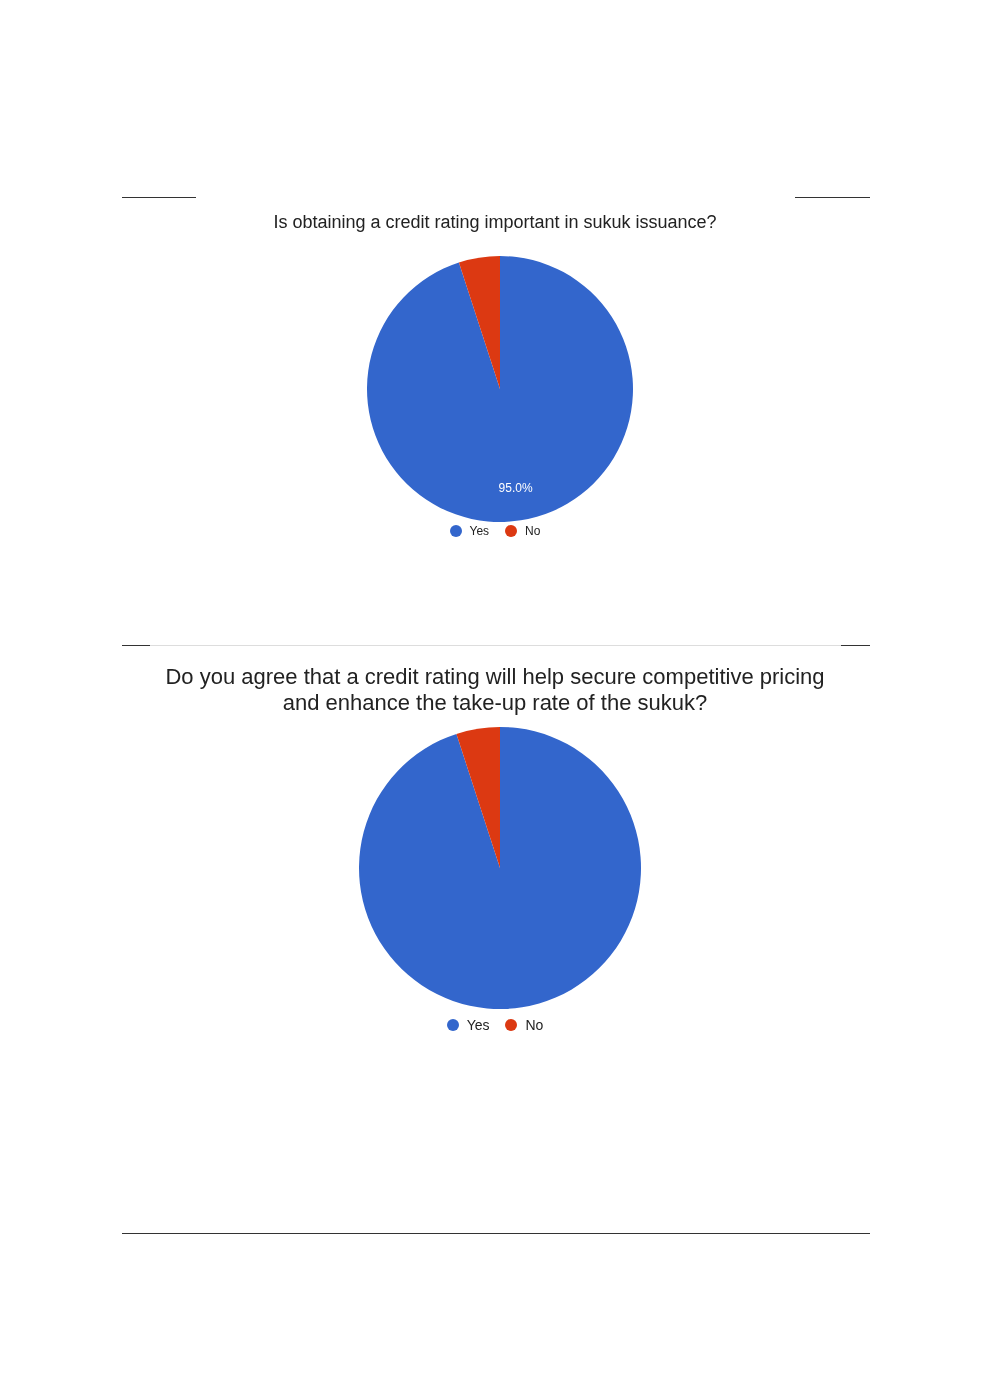 This screenshot has height=1387, width=990. What do you see at coordinates (495, 690) in the screenshot?
I see `chart-title: Do you agree that a credit rating will help secure competitive pricing and enhance the take-up rate of the sukuk?` at bounding box center [495, 690].